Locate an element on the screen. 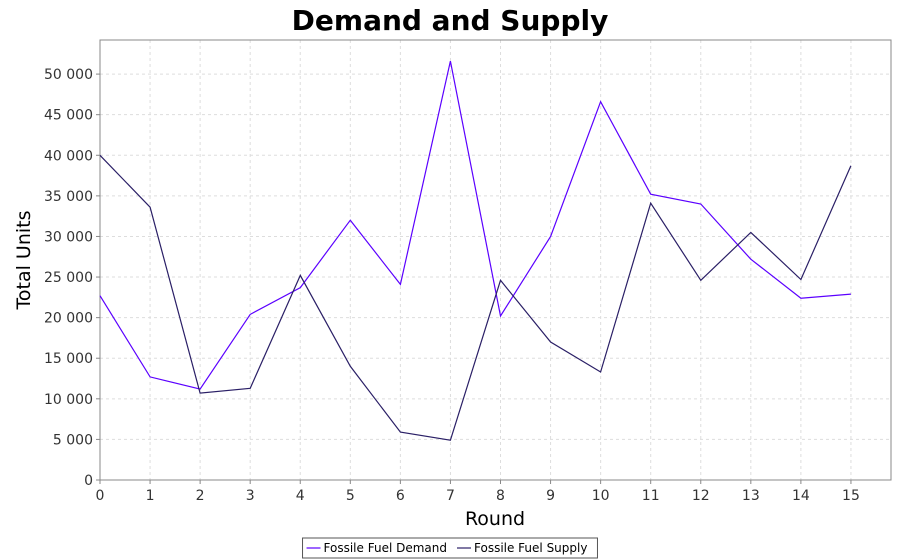 The height and width of the screenshot is (560, 900). y-axis-label: Total Units is located at coordinates (24, 261).